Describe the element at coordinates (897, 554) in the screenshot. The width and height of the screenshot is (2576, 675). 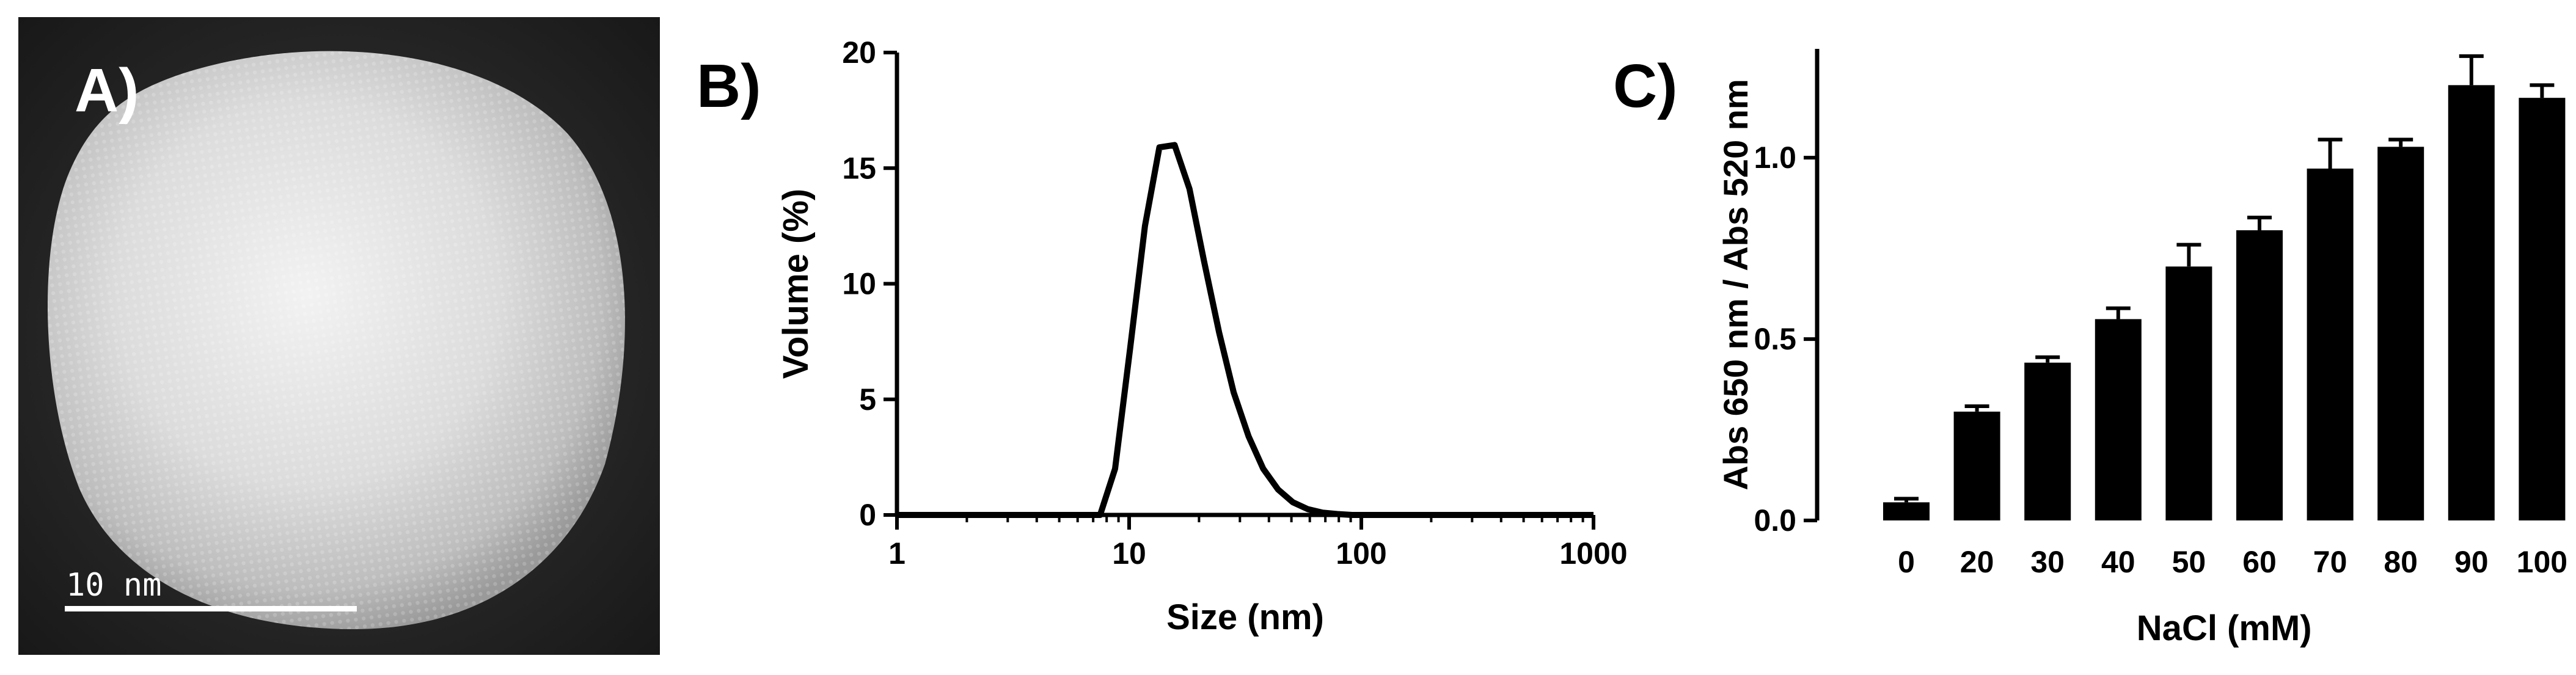
I see `x-tick-label: 1` at that location.